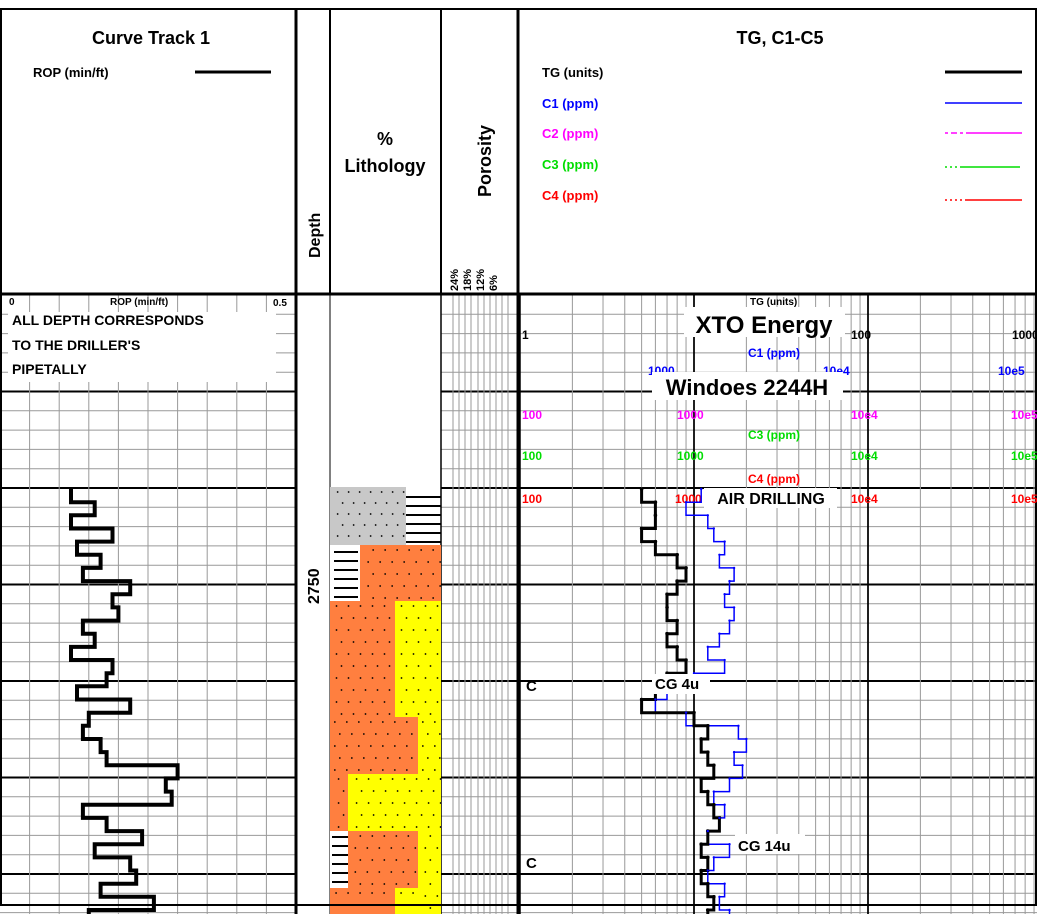  Describe the element at coordinates (570, 133) in the screenshot. I see `c2-legend-label: C2 (ppm)` at that location.